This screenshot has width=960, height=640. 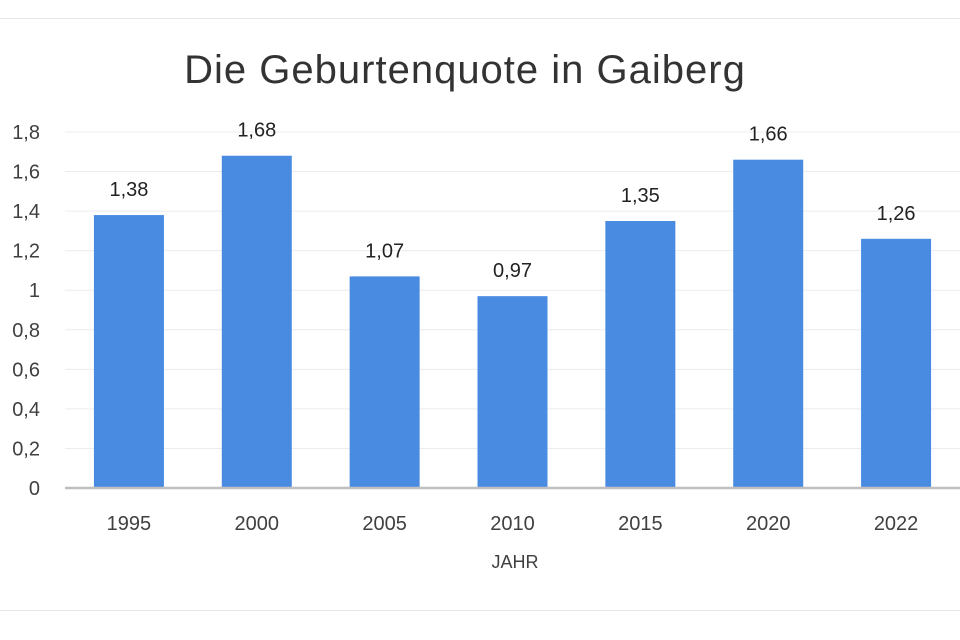 I want to click on chart-title: Die Geburtenquote in Gaiberg, so click(x=465, y=70).